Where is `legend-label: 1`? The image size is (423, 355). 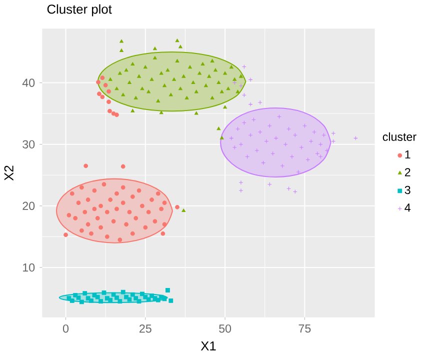 legend-label: 1 is located at coordinates (407, 154).